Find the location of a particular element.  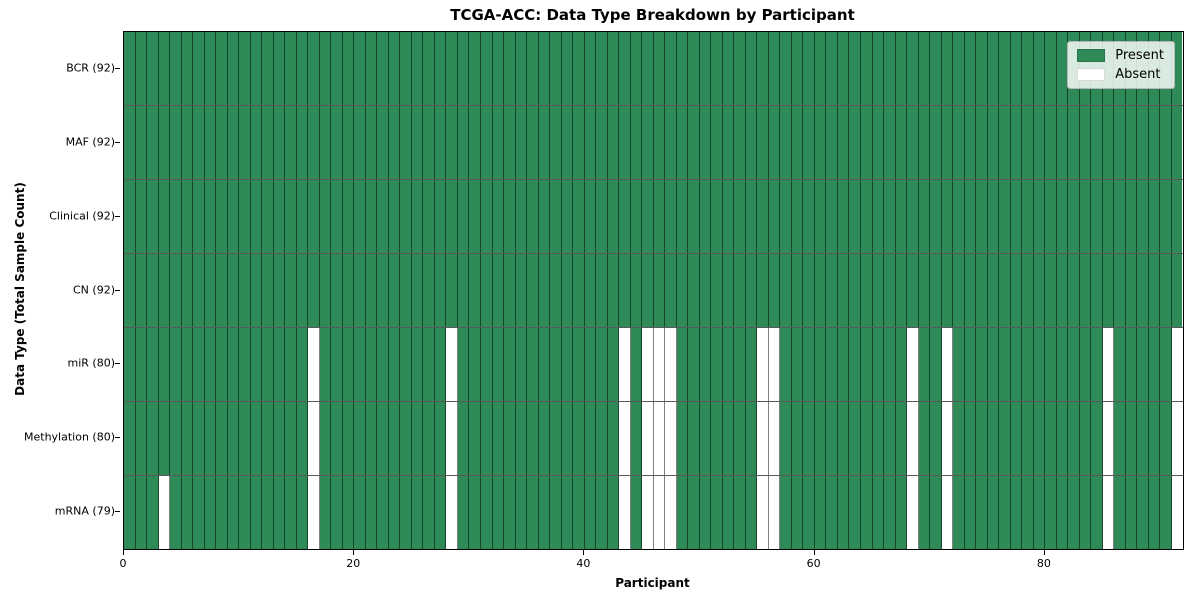

y-tick-mark is located at coordinates (117, 512).